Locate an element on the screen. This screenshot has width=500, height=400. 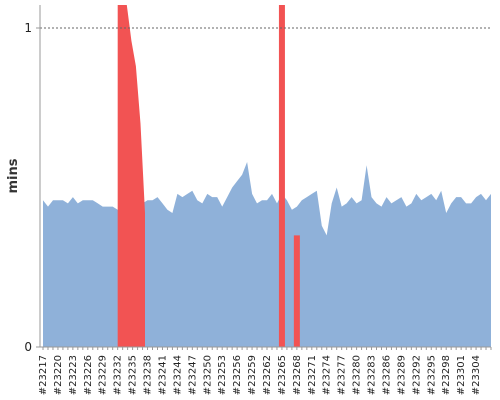
x-tick-label: #23217 is located at coordinates (43, 375).